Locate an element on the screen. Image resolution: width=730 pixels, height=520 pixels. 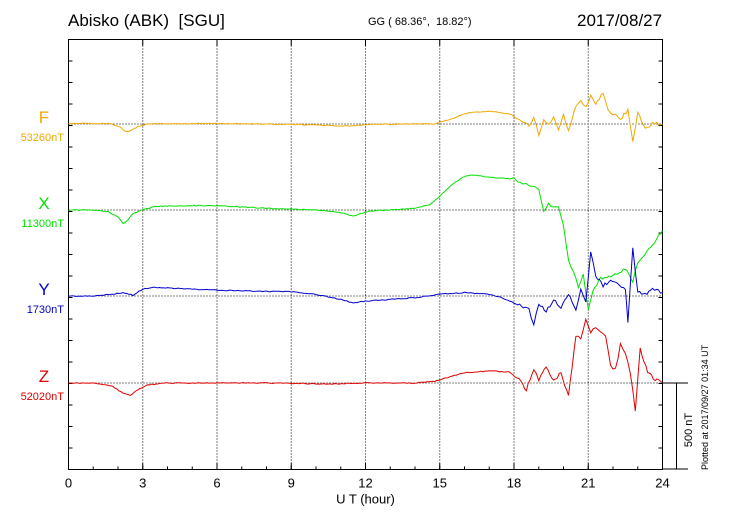
series-line-Y is located at coordinates (365, 287).